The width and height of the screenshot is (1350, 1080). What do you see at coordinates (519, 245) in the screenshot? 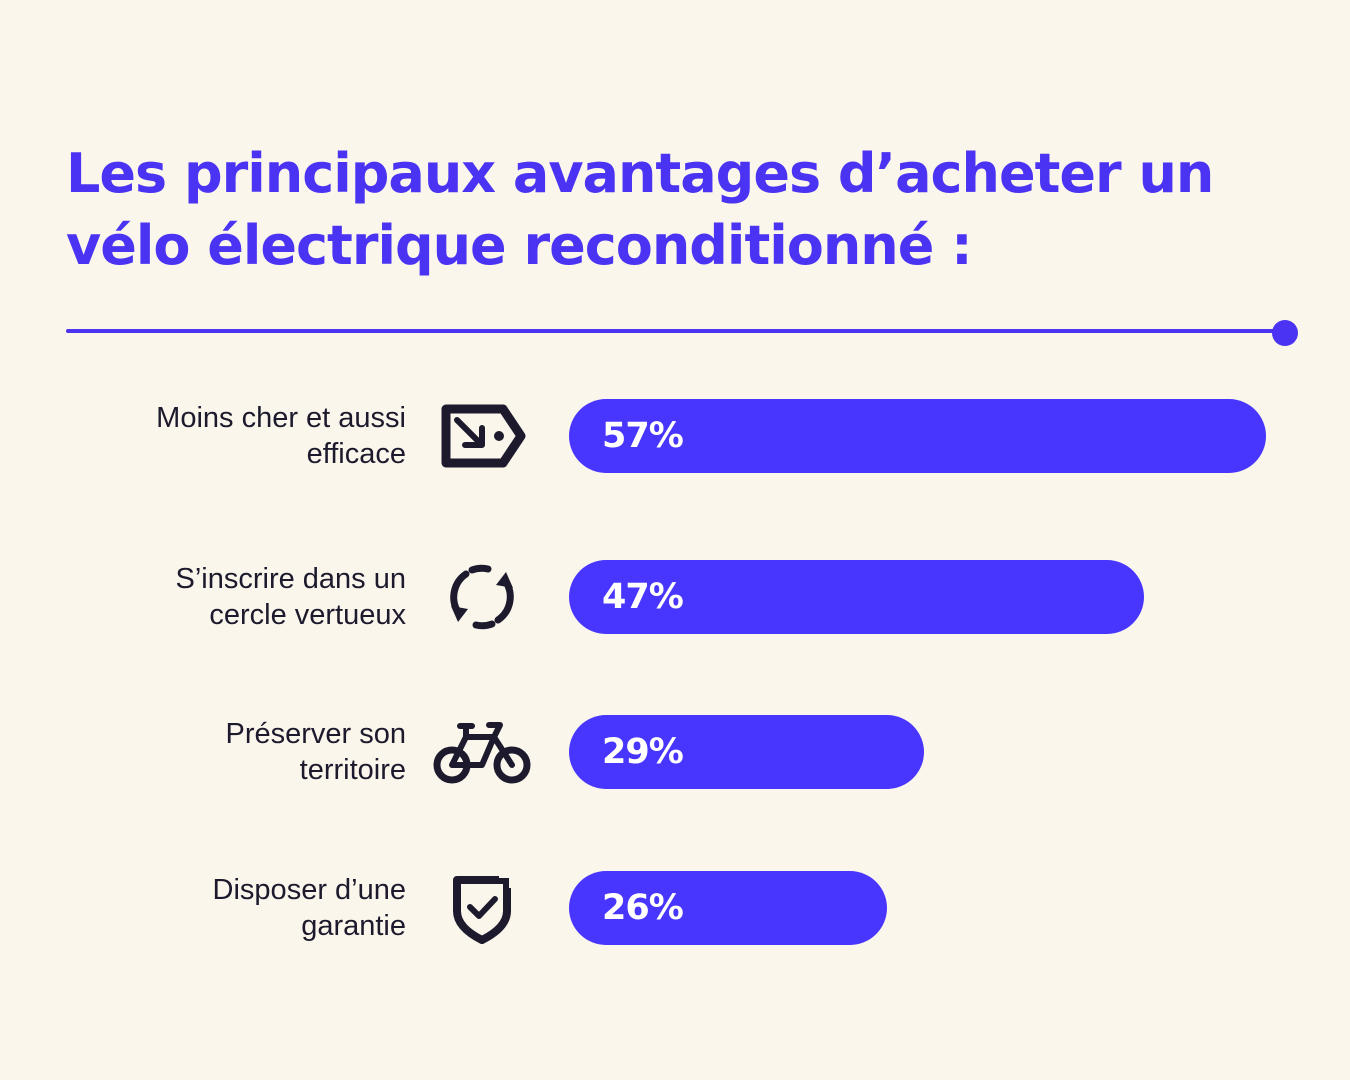
I see `chart-title-line-2: vélo électrique reconditionné :` at bounding box center [519, 245].